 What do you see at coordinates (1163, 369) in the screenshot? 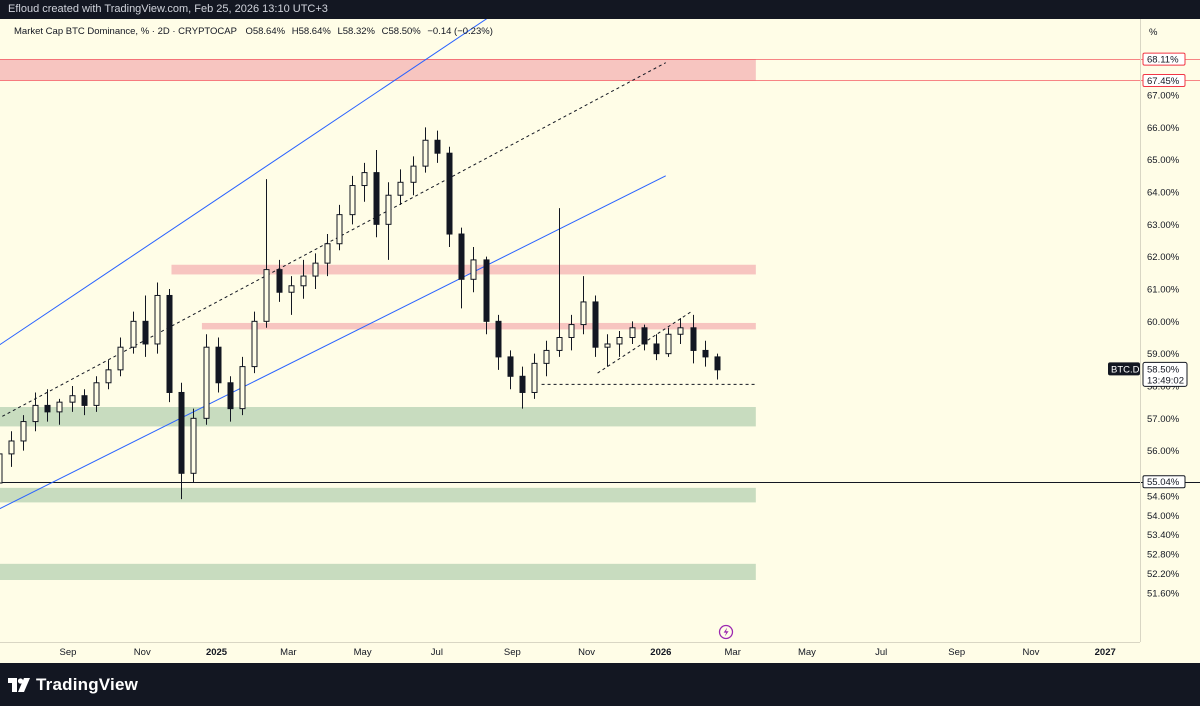
I see `price-tag-value: 58.50%` at bounding box center [1163, 369].